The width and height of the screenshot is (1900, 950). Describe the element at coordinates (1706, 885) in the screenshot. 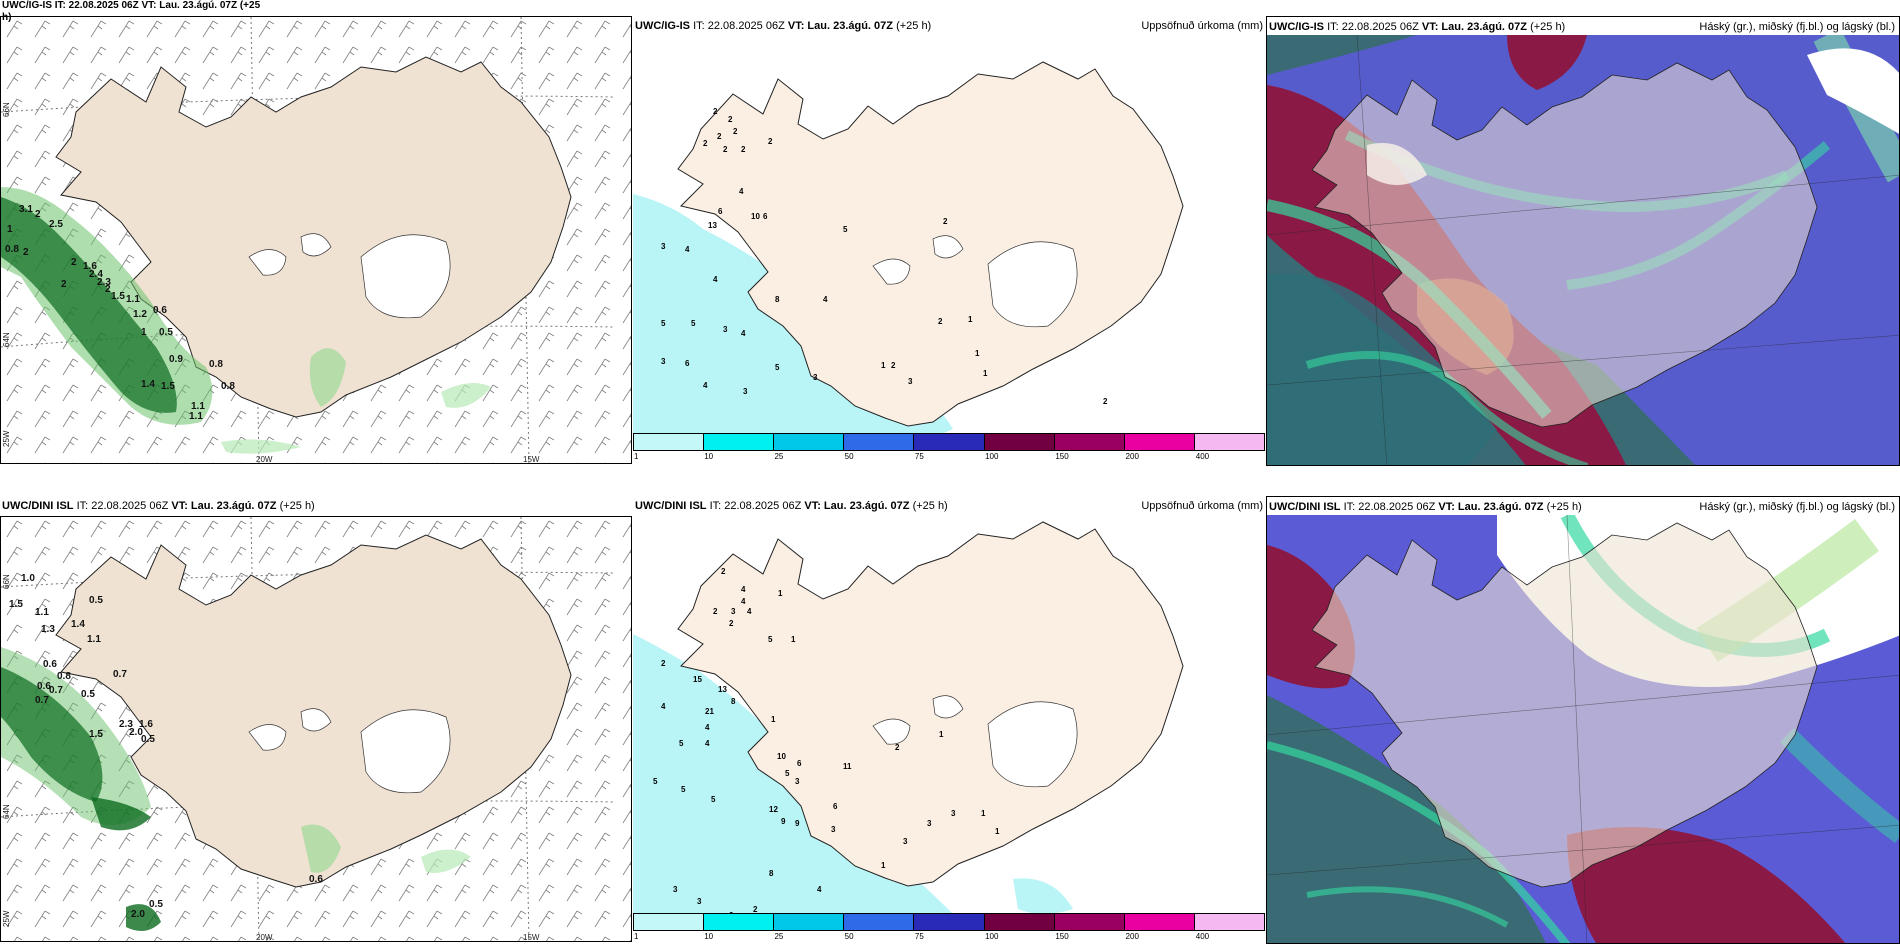

I see `mid-cloud` at that location.